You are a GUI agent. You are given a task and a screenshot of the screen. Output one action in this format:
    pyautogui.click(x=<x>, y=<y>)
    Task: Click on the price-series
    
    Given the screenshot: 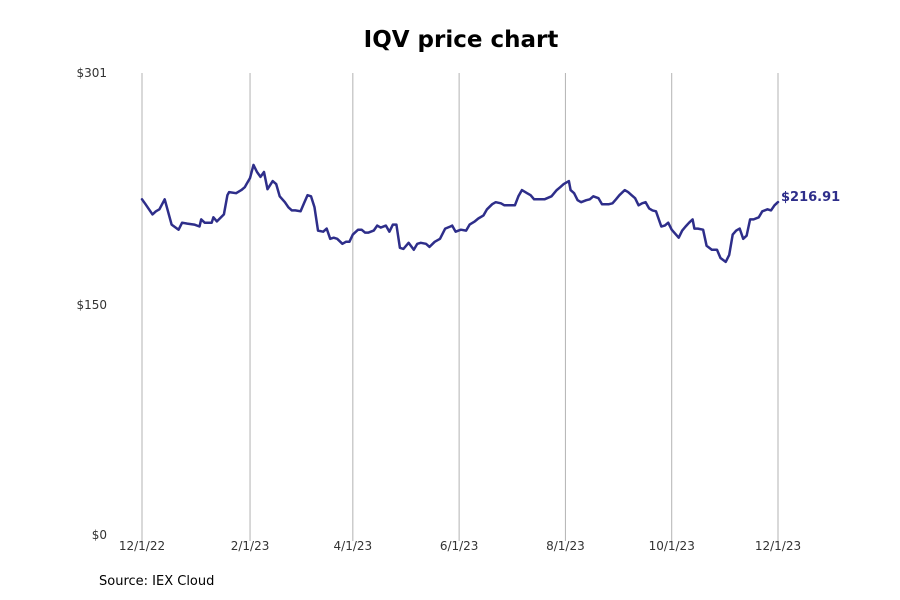 What is the action you would take?
    pyautogui.click(x=460, y=213)
    